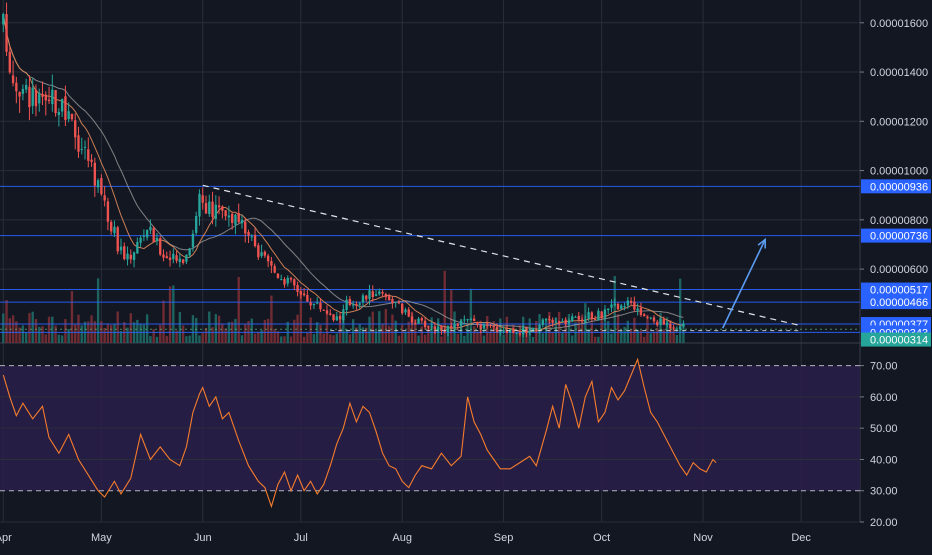  Describe the element at coordinates (899, 237) in the screenshot. I see `level-badge-label: 0.00000736` at that location.